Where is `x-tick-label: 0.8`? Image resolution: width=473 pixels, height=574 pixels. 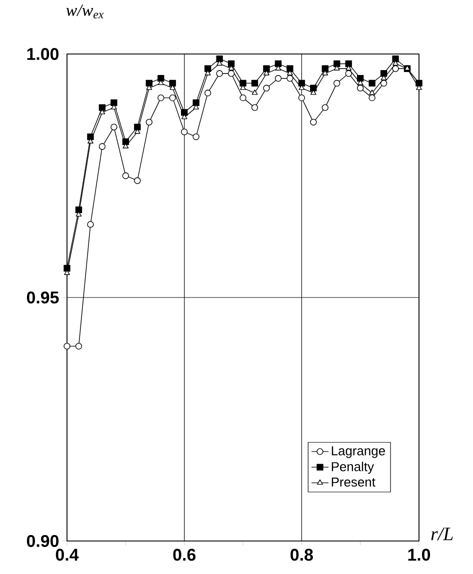
x-tick-label: 0.8 is located at coordinates (301, 554).